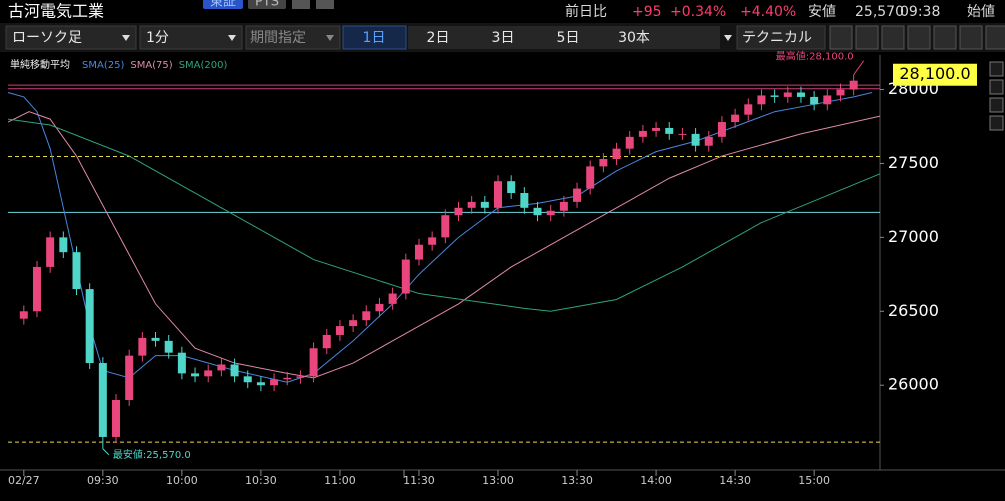 Image resolution: width=1005 pixels, height=501 pixels. I want to click on x-tick-label: 15:00, so click(814, 480).